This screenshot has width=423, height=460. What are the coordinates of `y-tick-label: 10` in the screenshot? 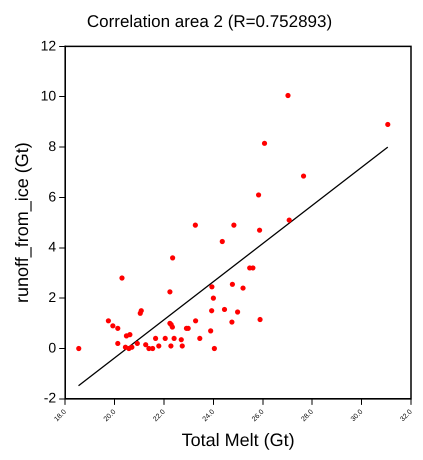 It's located at (48, 96).